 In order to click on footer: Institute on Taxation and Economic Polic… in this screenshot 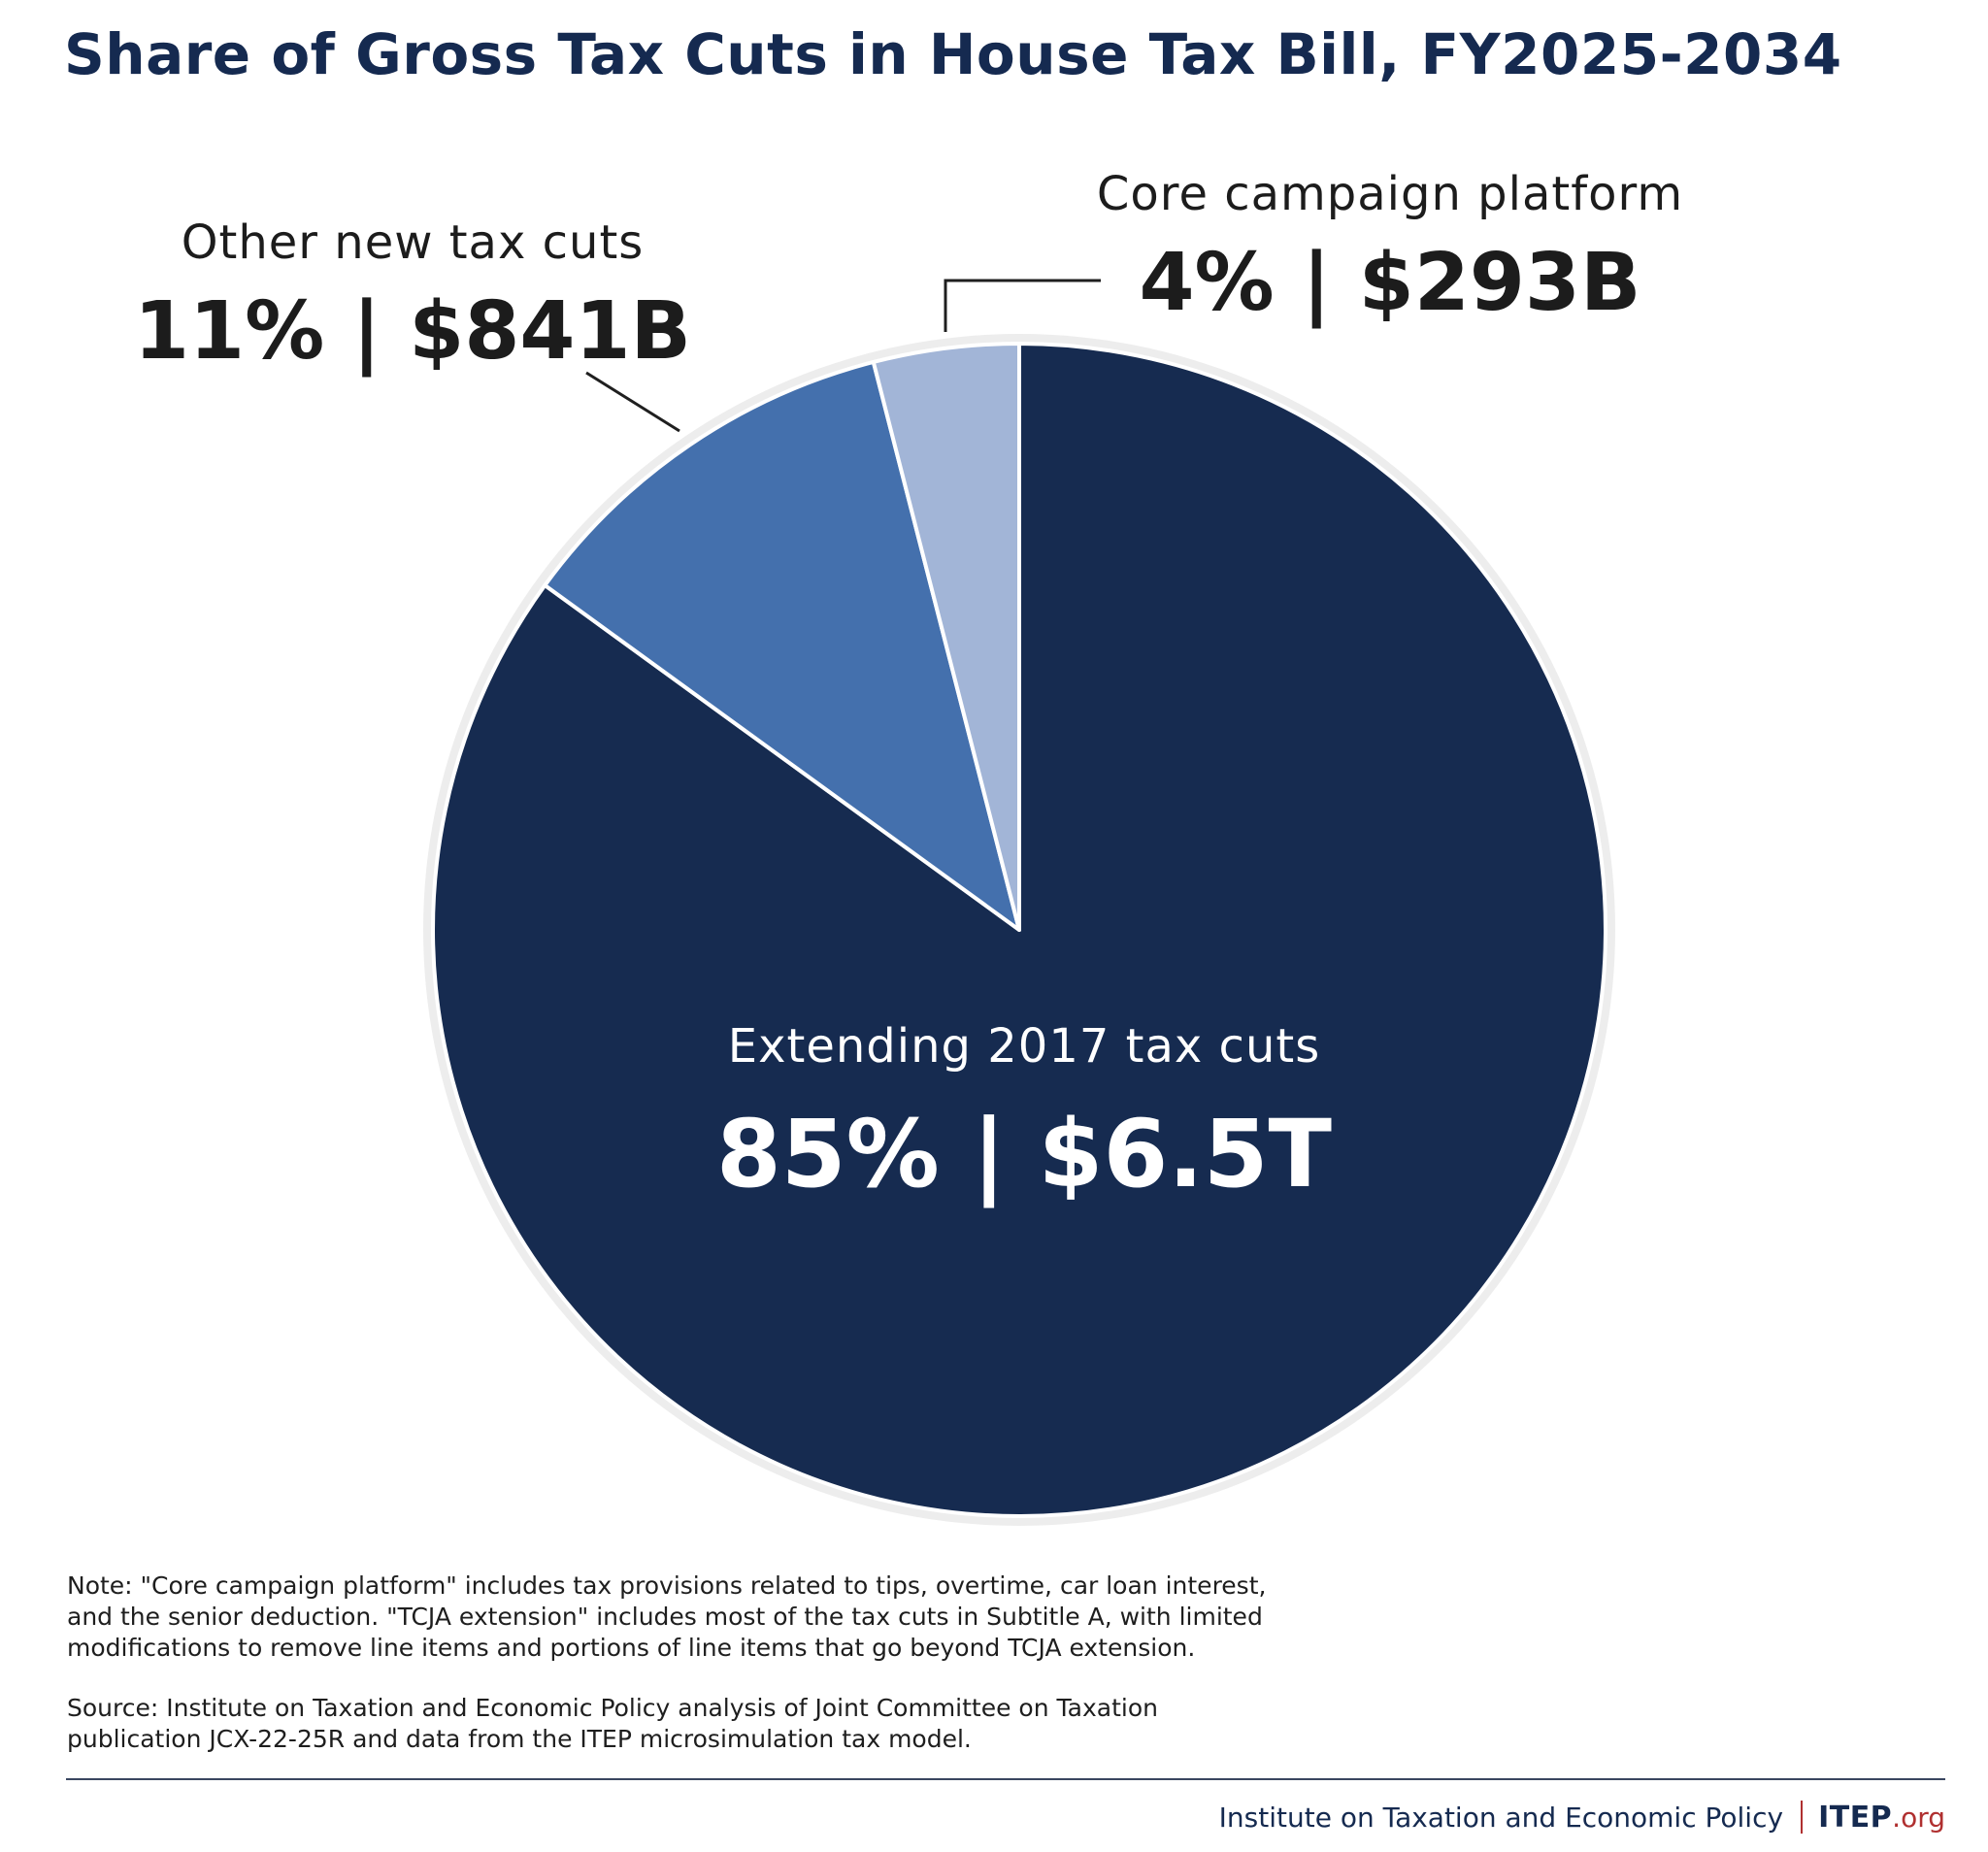, I will do `click(1582, 1817)`.